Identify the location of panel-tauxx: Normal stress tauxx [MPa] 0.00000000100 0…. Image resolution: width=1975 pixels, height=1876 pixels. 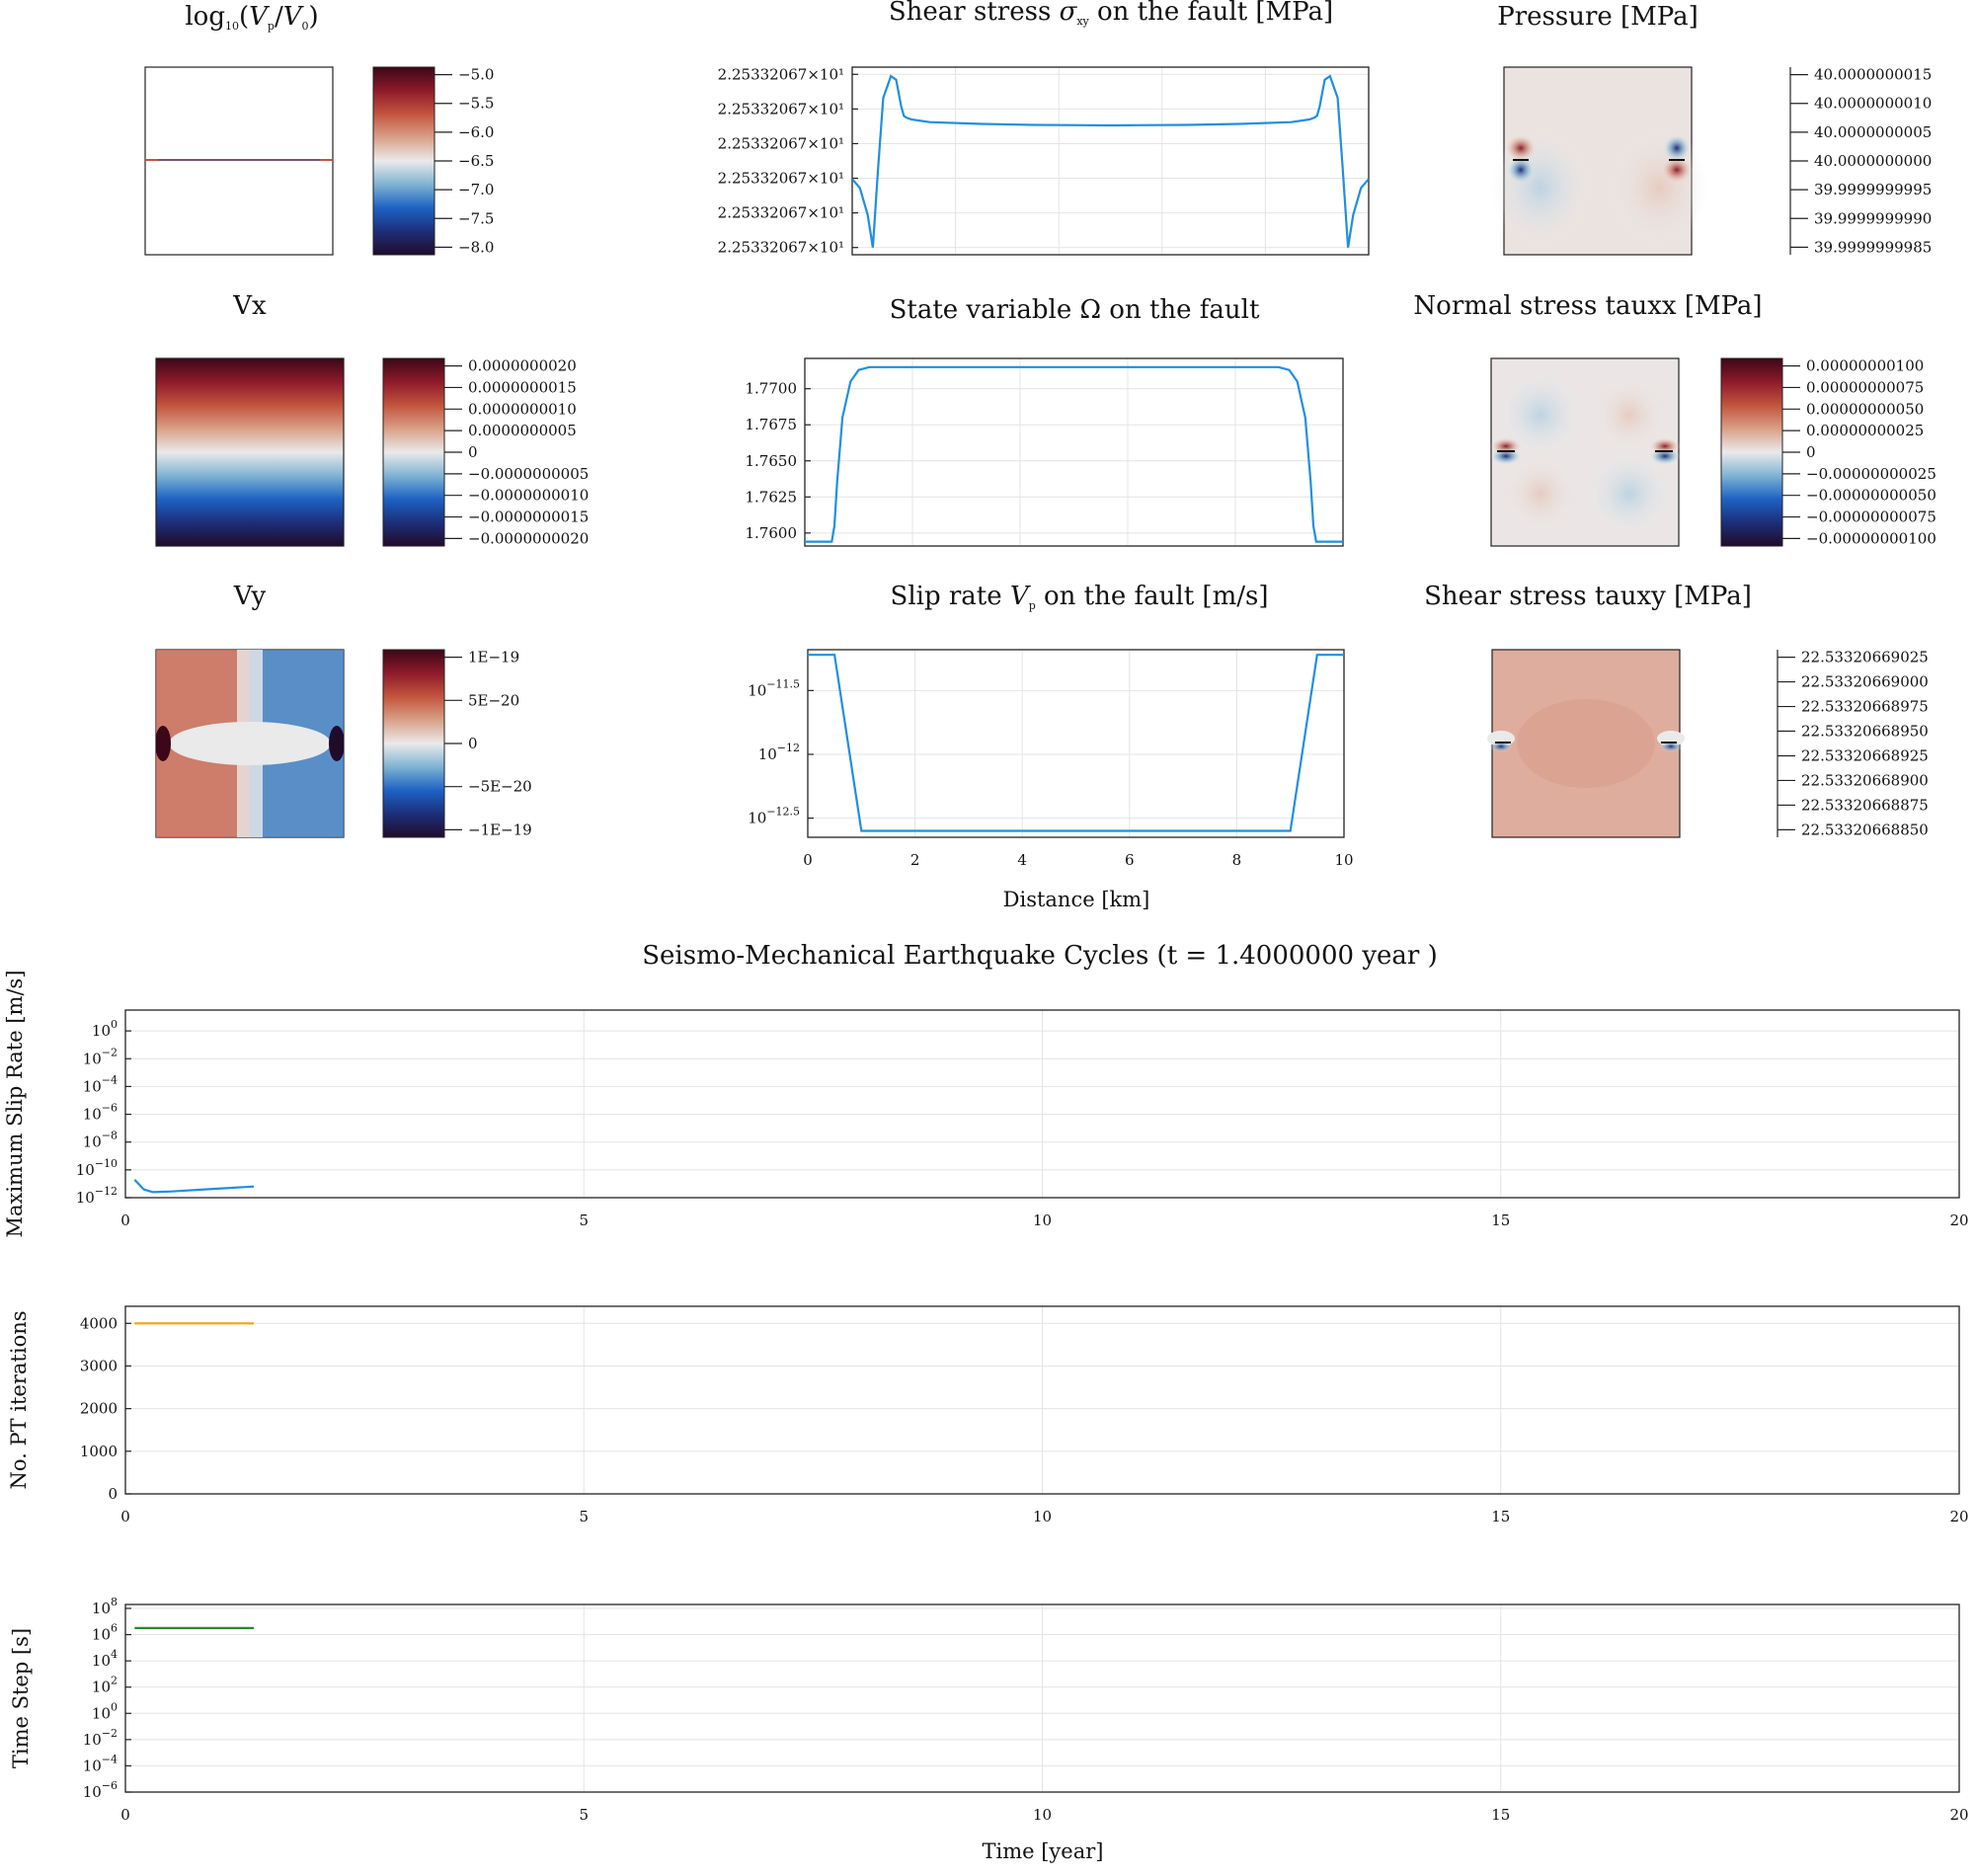
(1675, 419).